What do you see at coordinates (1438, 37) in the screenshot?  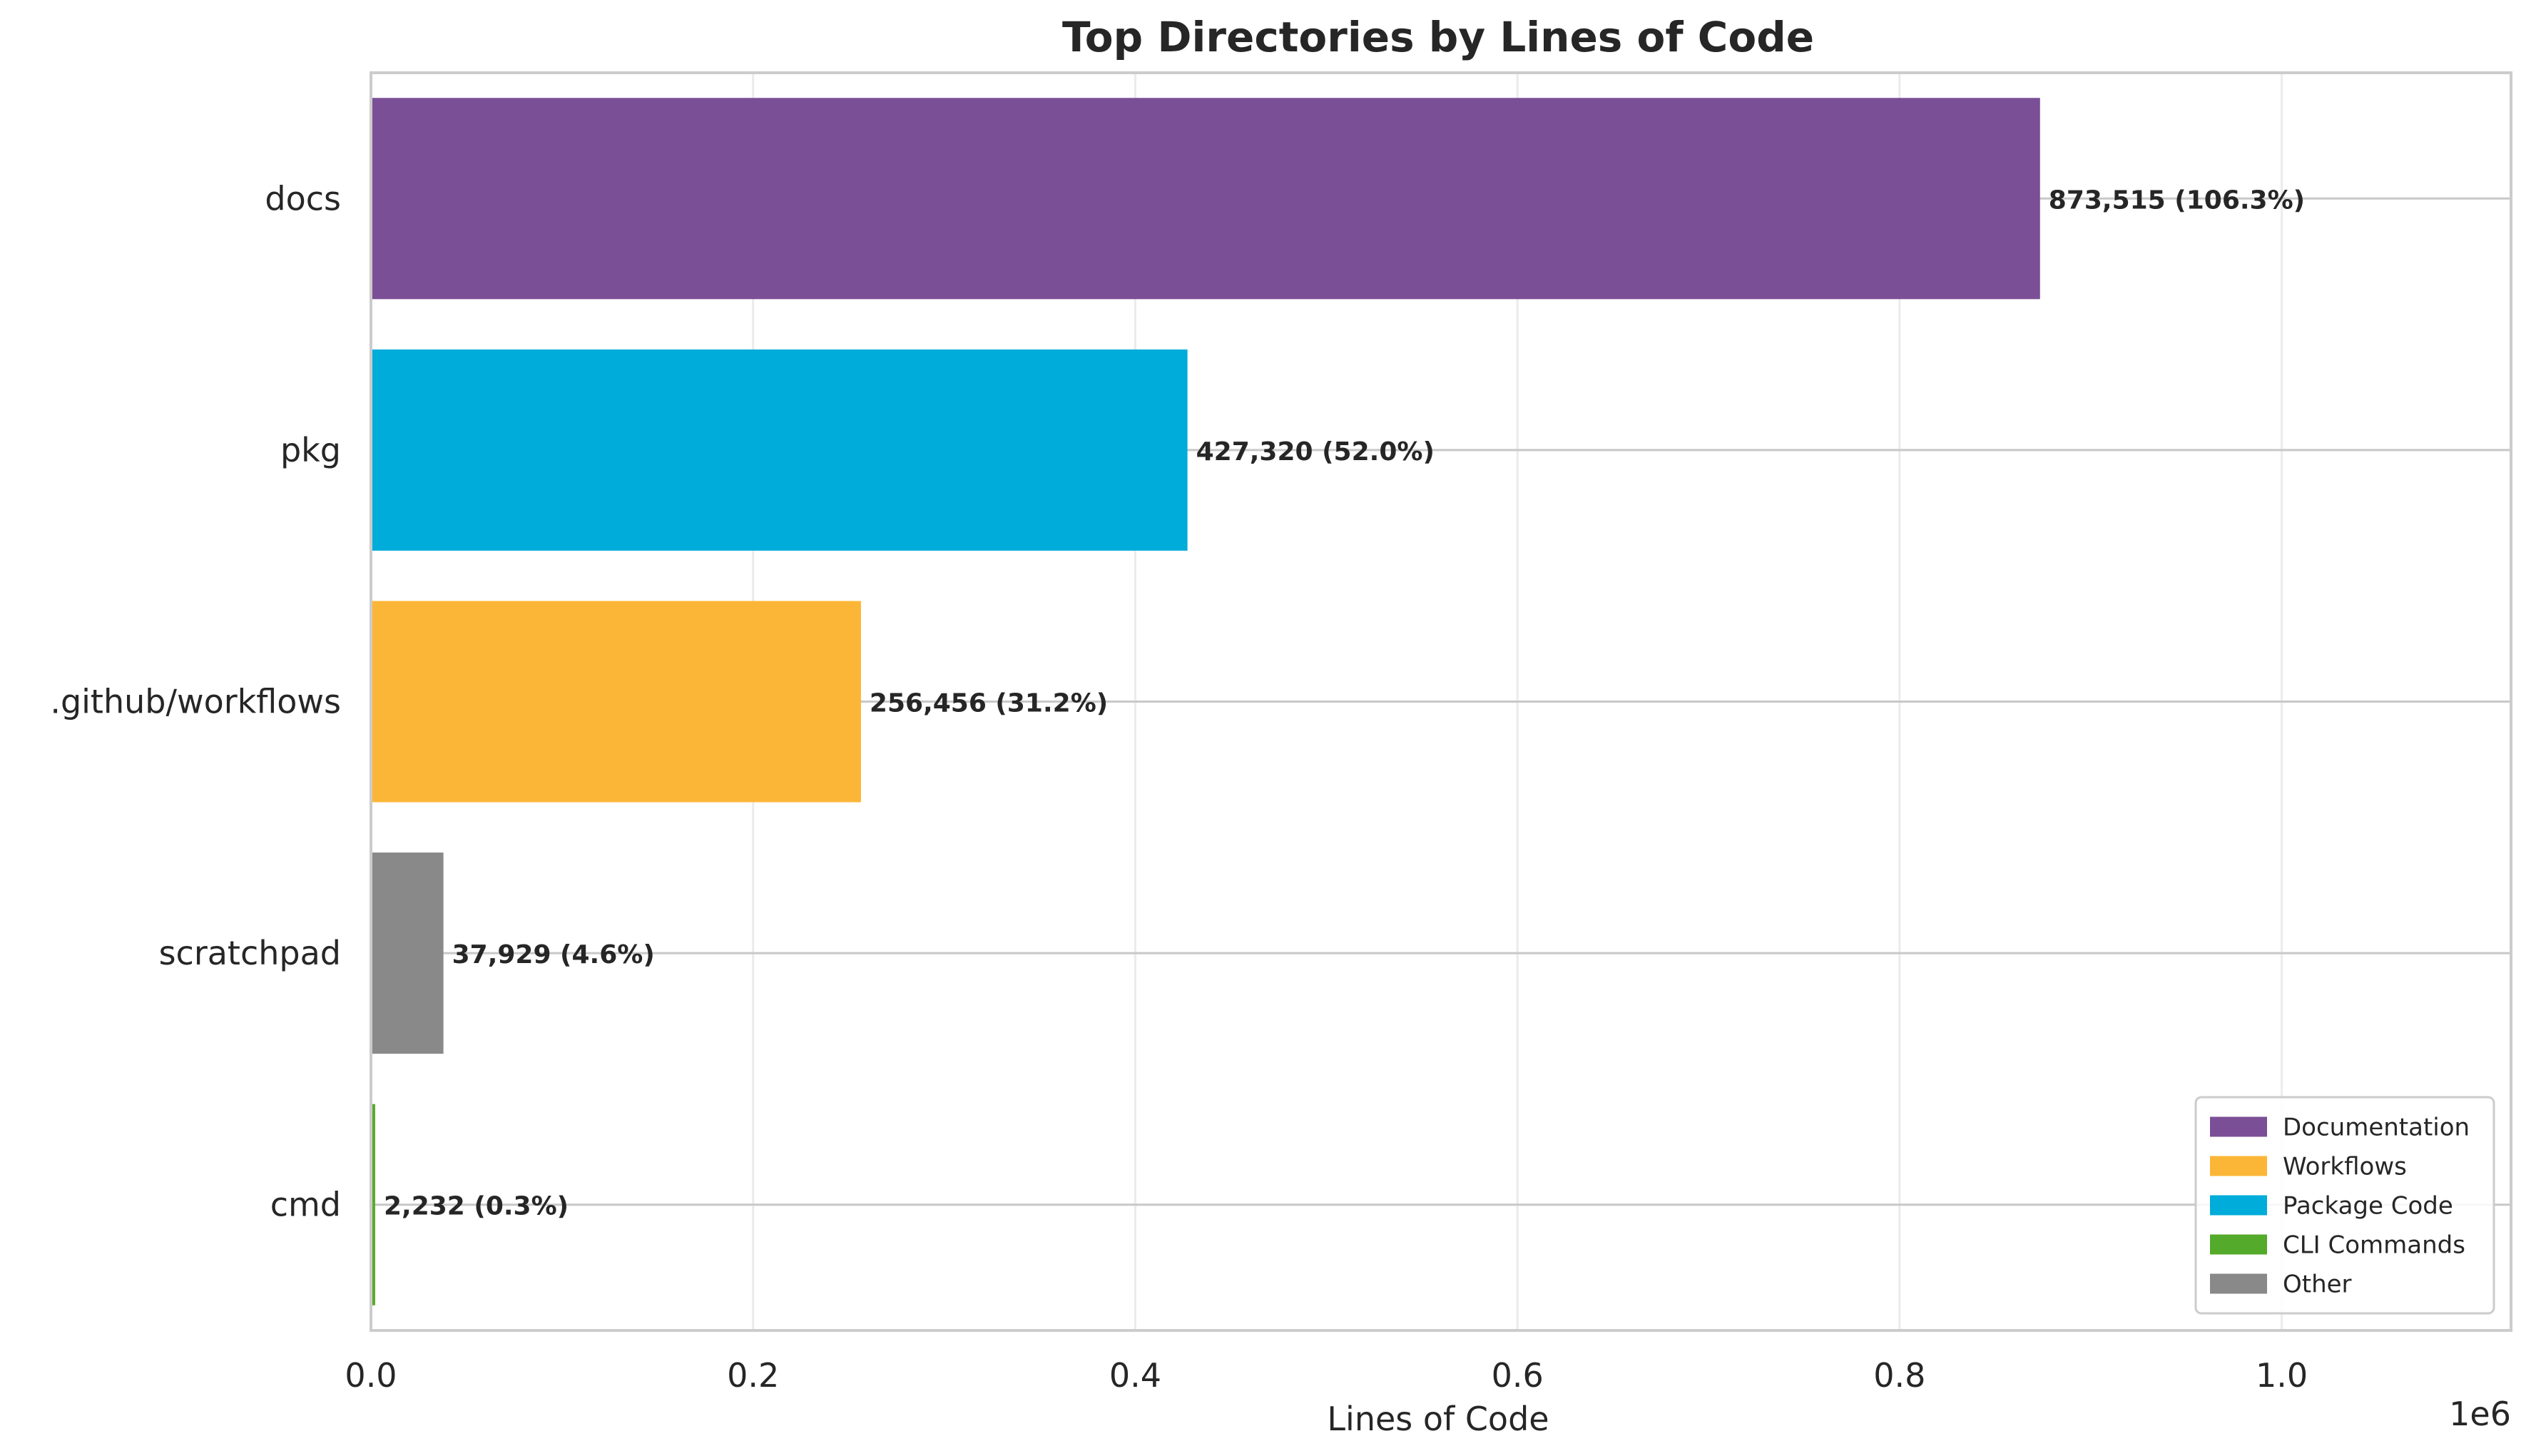 I see `chart-title: Top Directories by Lines of Code` at bounding box center [1438, 37].